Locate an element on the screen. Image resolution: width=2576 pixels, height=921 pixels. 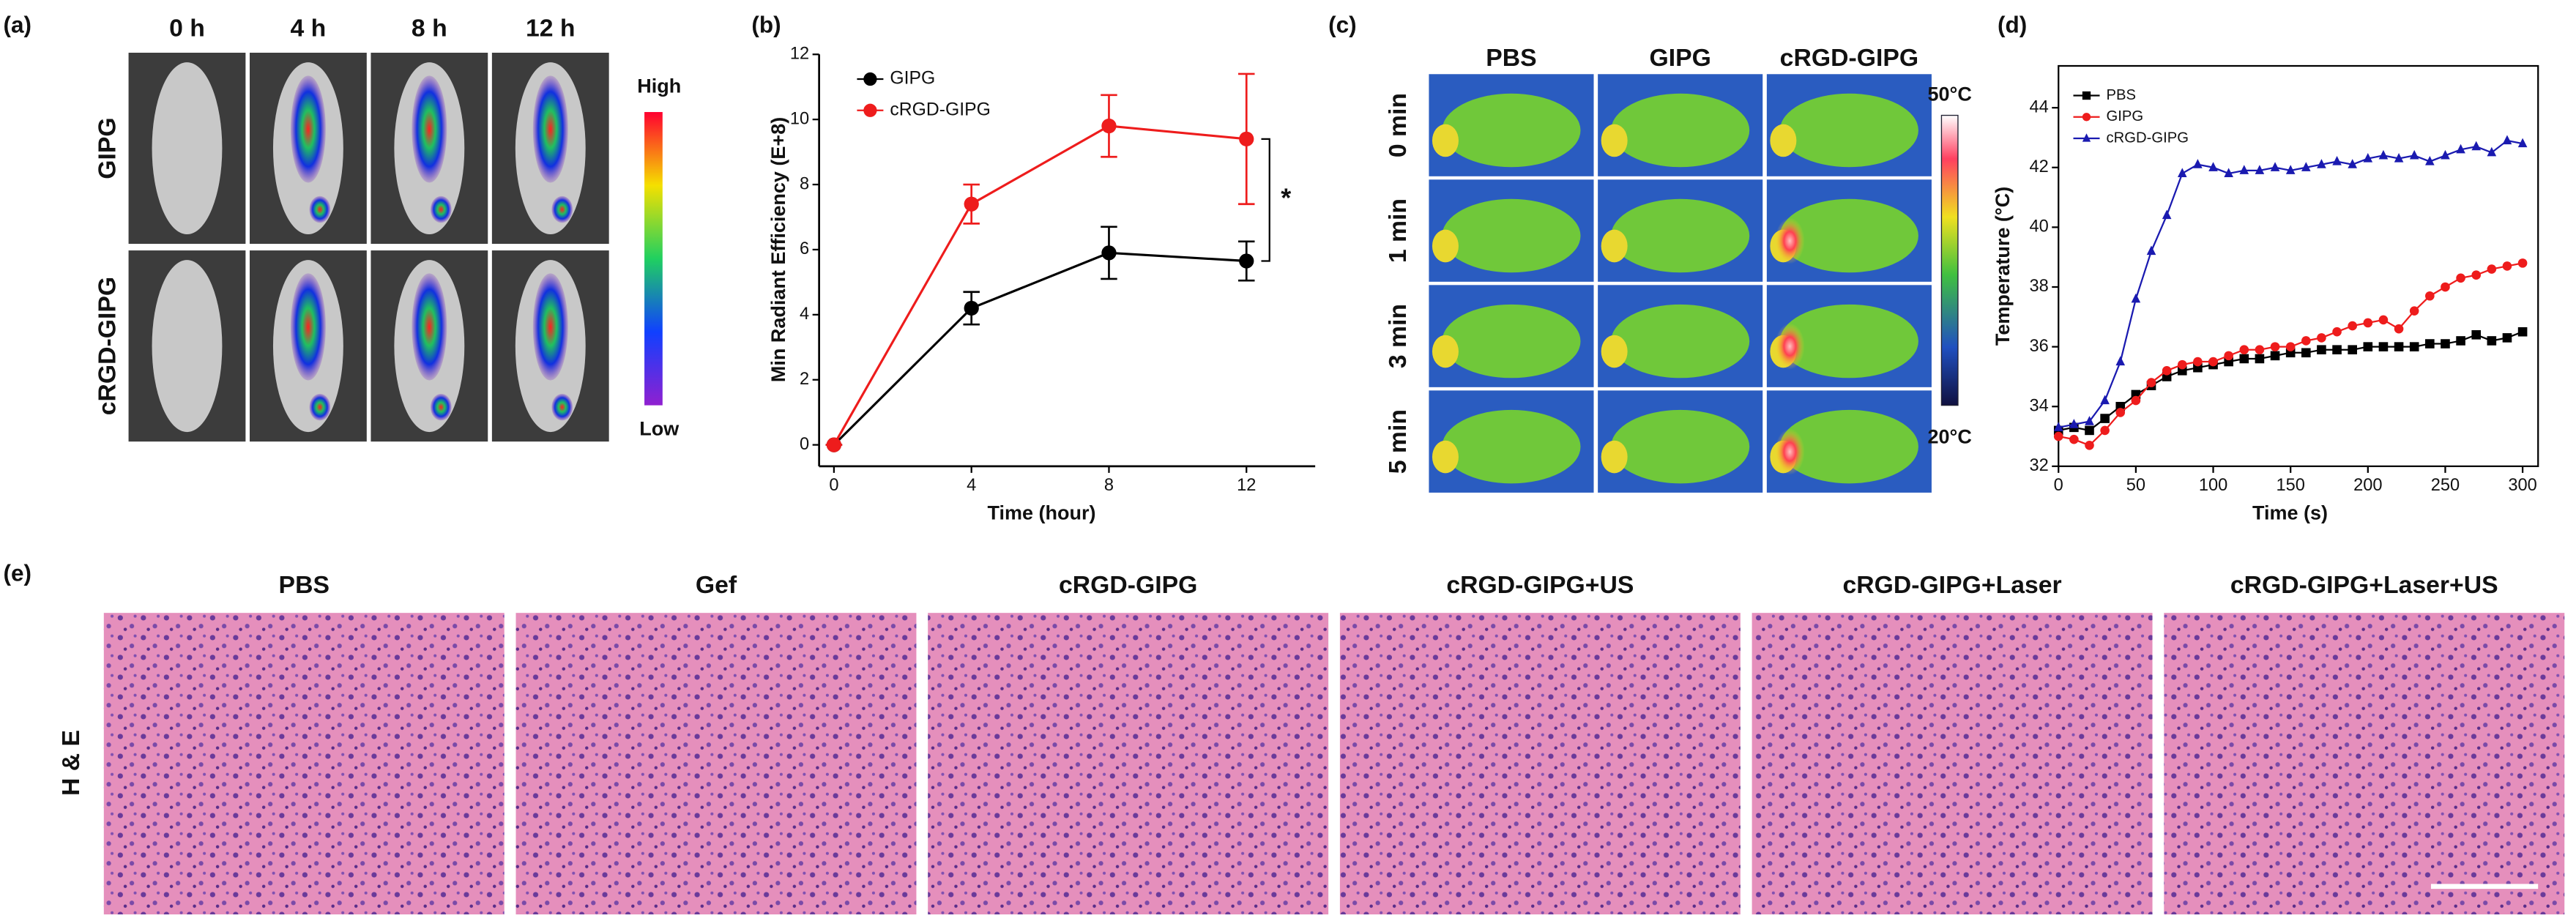
y-axis-label: Temperature (°C) is located at coordinates (2003, 266).